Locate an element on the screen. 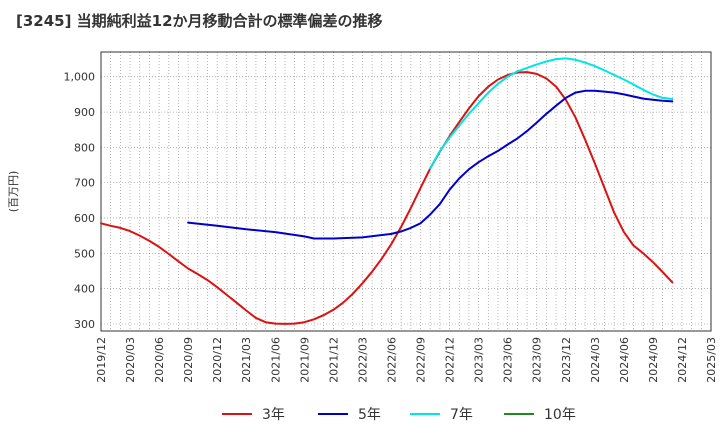 The width and height of the screenshot is (720, 440). x-tick-label: 2023/12 is located at coordinates (566, 360).